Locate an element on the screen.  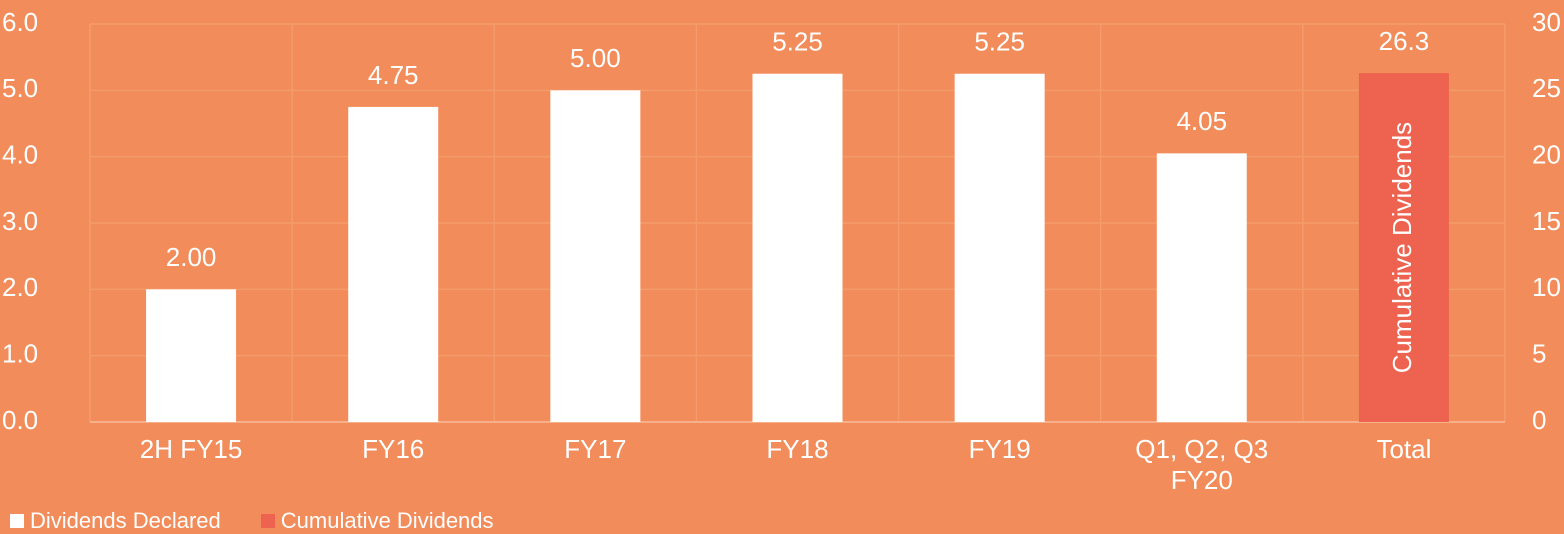
legend-item: Dividends Declared is located at coordinates (115, 521).